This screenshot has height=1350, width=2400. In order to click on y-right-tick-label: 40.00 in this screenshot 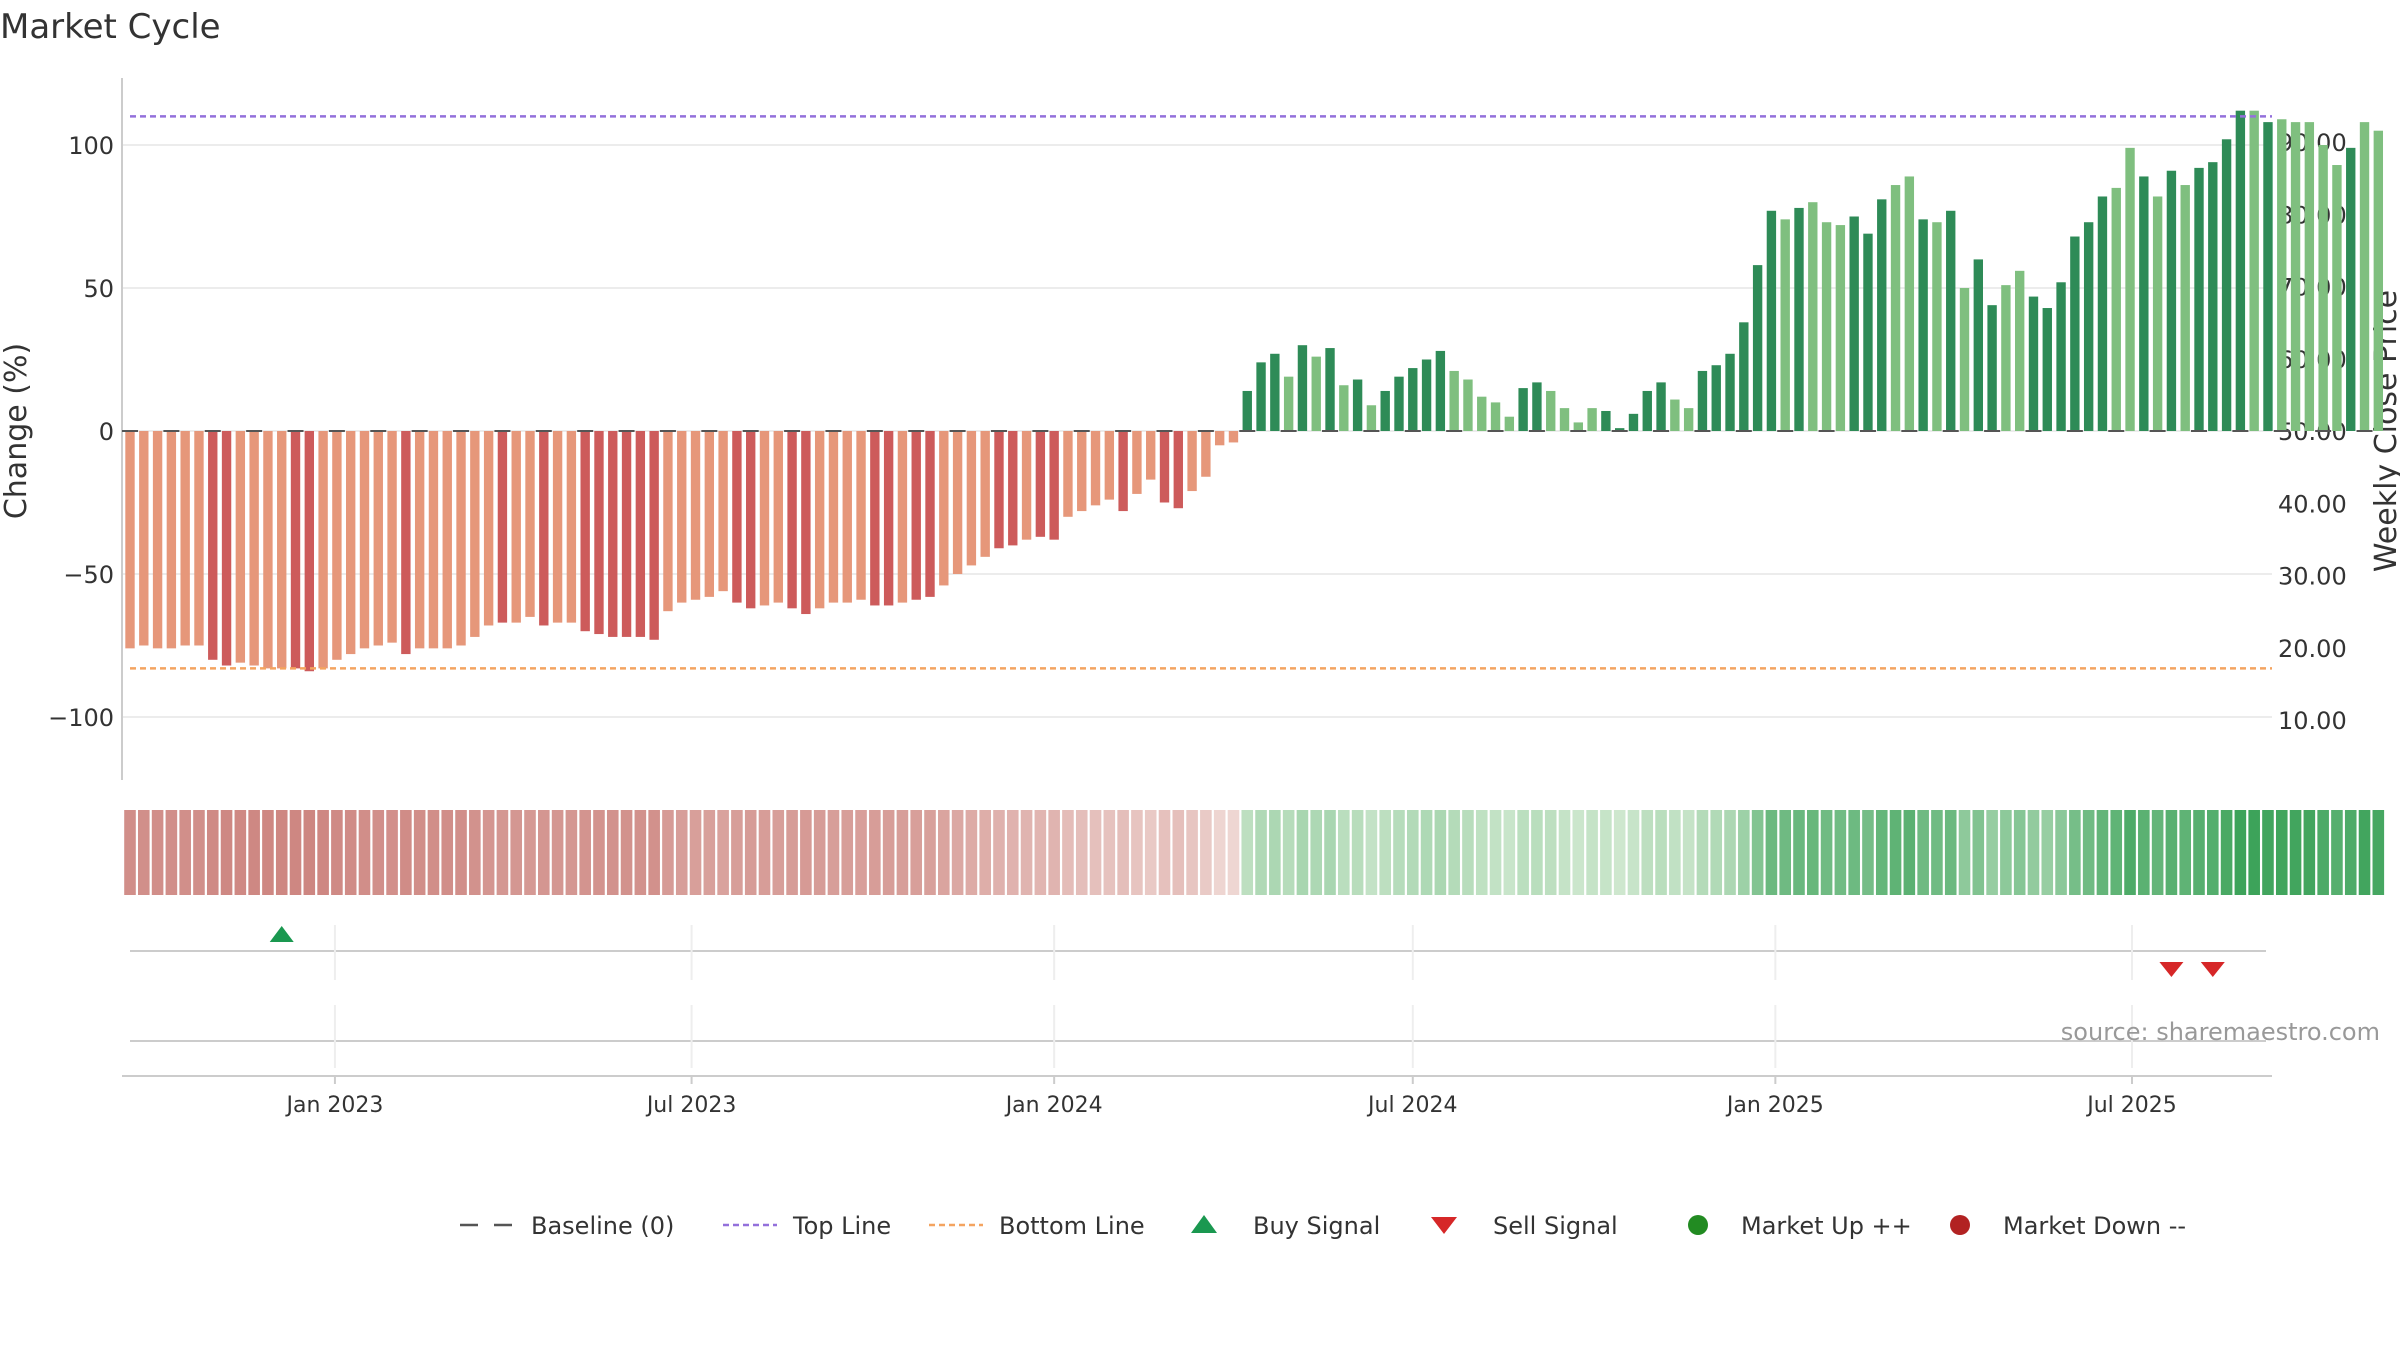, I will do `click(2312, 504)`.